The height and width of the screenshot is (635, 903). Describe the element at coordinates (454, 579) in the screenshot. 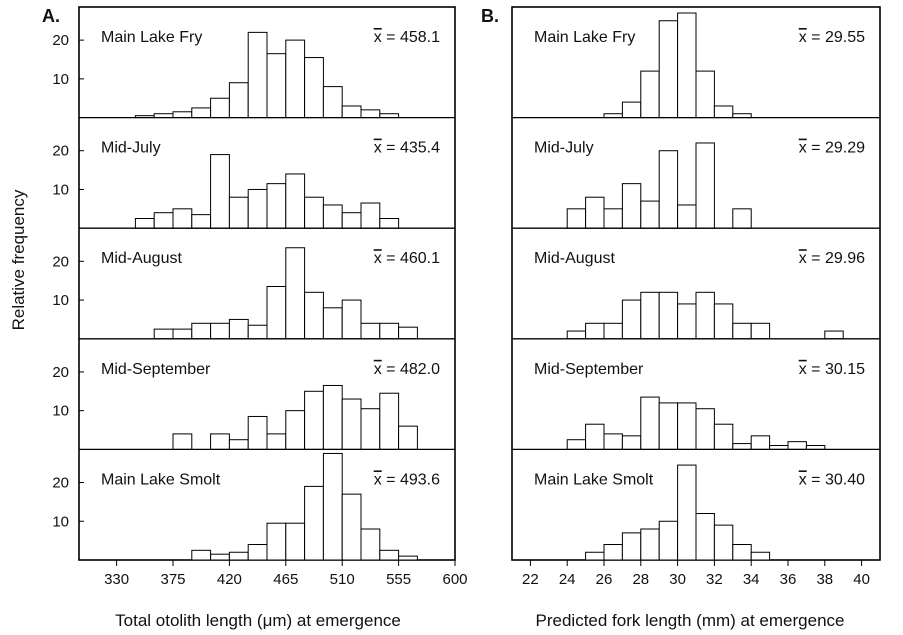

I see `x-tick-label: 600` at that location.